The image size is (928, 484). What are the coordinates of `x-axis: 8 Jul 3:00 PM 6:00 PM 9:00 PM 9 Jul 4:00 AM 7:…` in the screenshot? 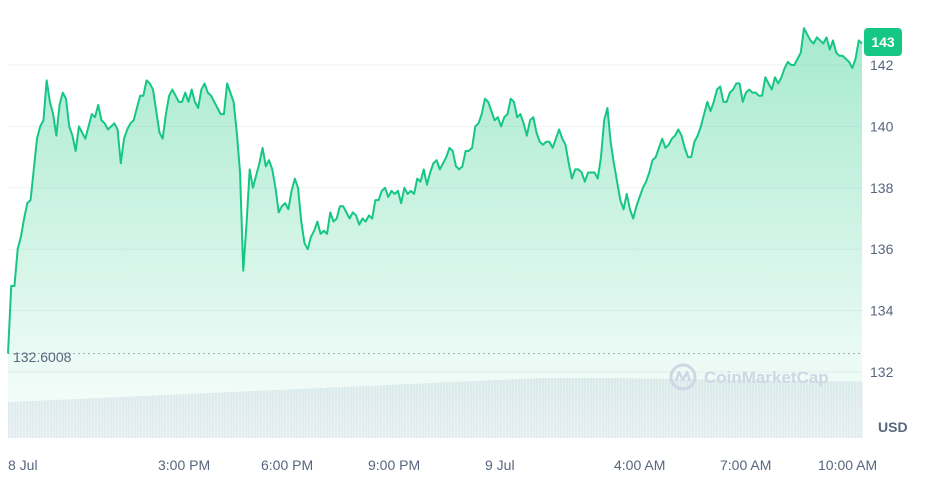 It's located at (442, 465).